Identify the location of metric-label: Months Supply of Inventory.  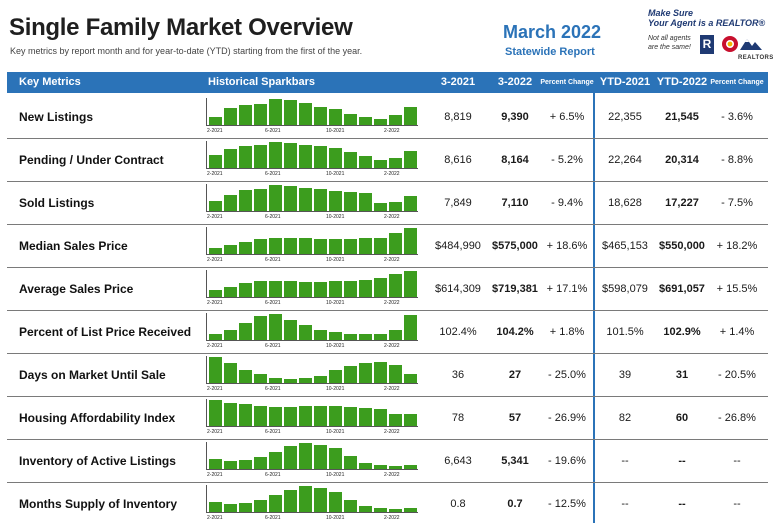
(98, 504).